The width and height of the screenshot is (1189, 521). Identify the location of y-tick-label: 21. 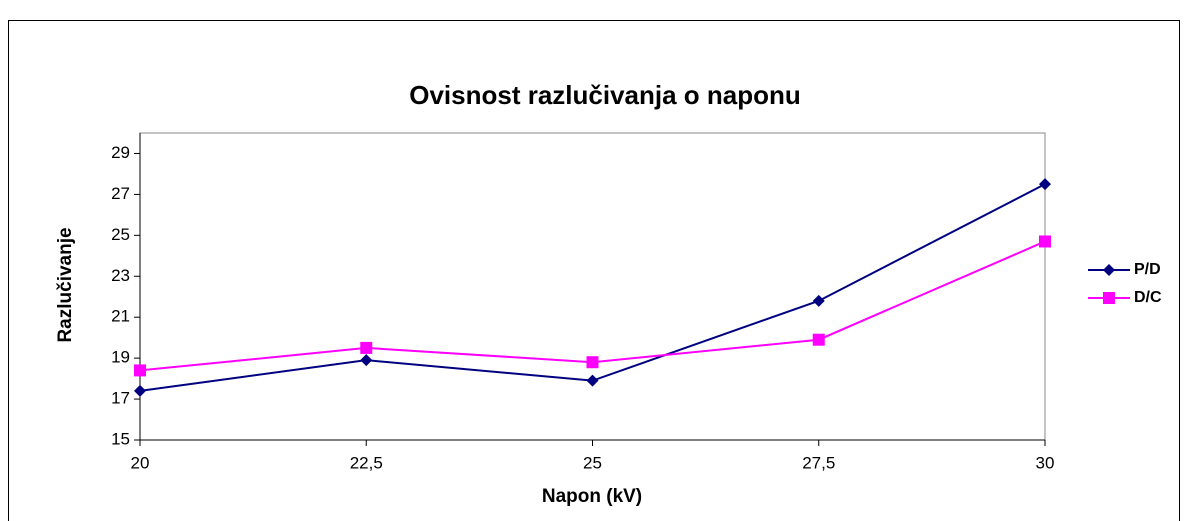
(120, 316).